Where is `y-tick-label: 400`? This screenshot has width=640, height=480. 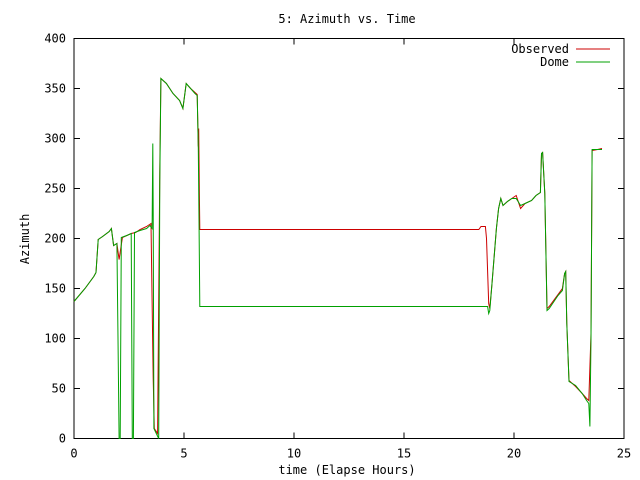 y-tick-label: 400 is located at coordinates (55, 39).